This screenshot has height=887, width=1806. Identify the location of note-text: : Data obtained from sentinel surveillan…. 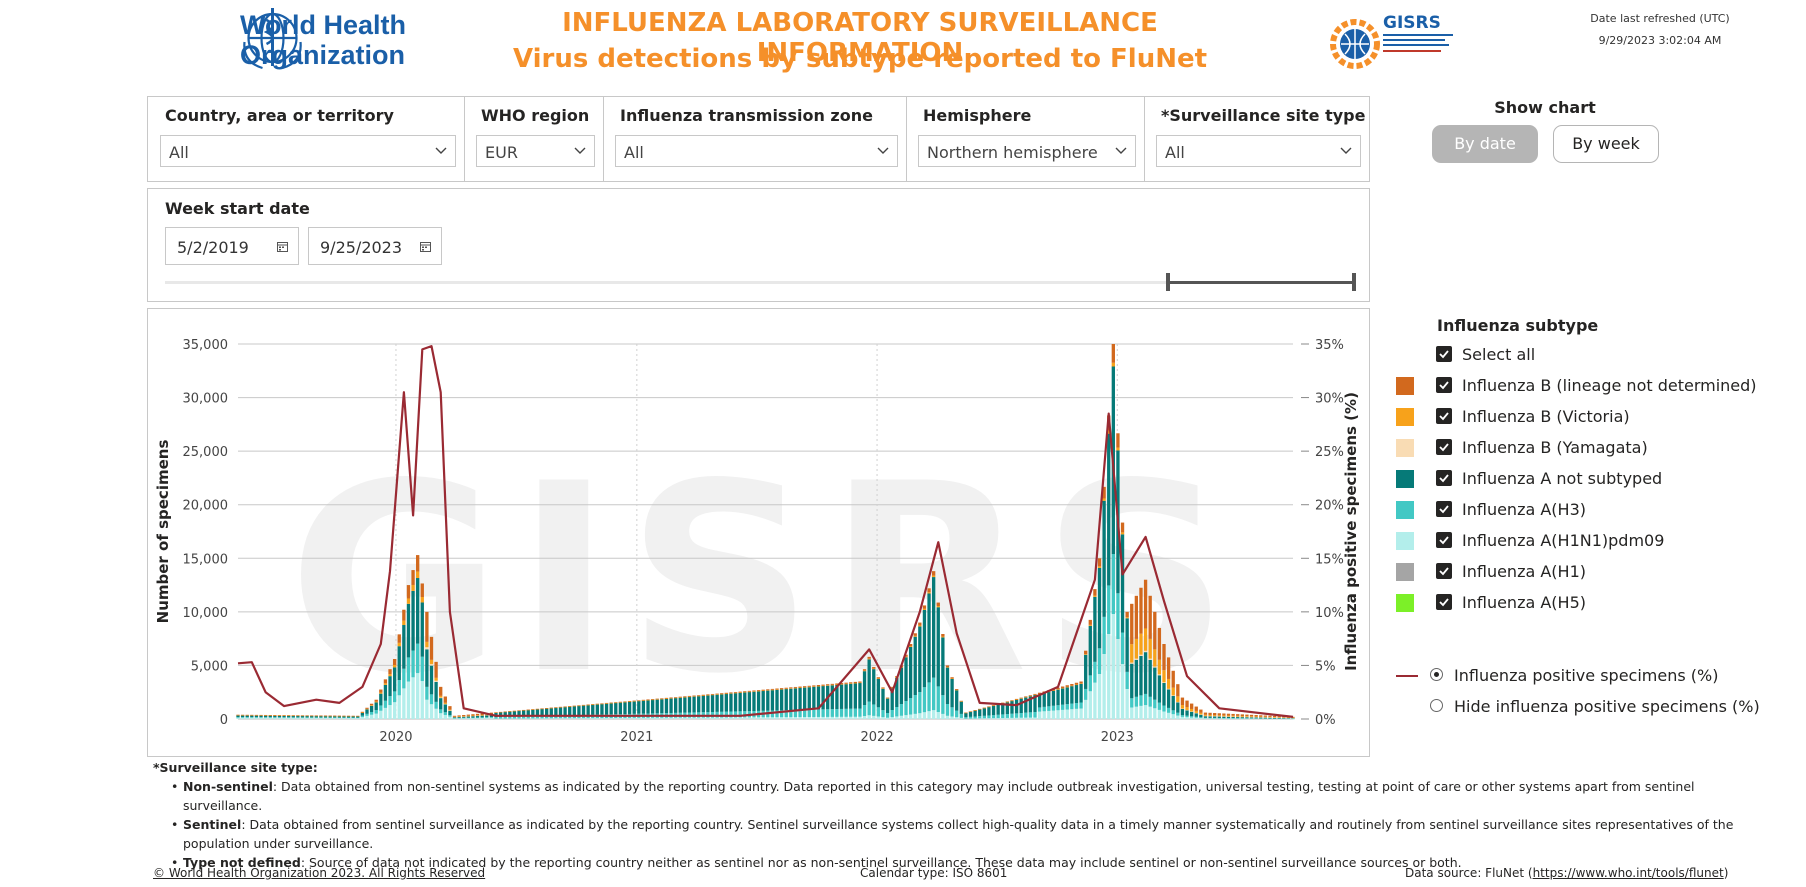
(958, 834).